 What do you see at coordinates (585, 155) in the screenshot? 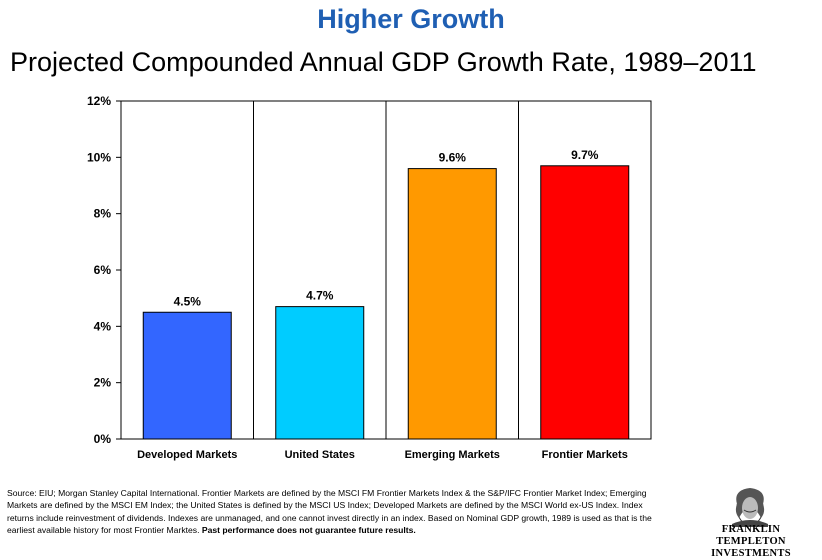
I see `data-label: 9.7%` at bounding box center [585, 155].